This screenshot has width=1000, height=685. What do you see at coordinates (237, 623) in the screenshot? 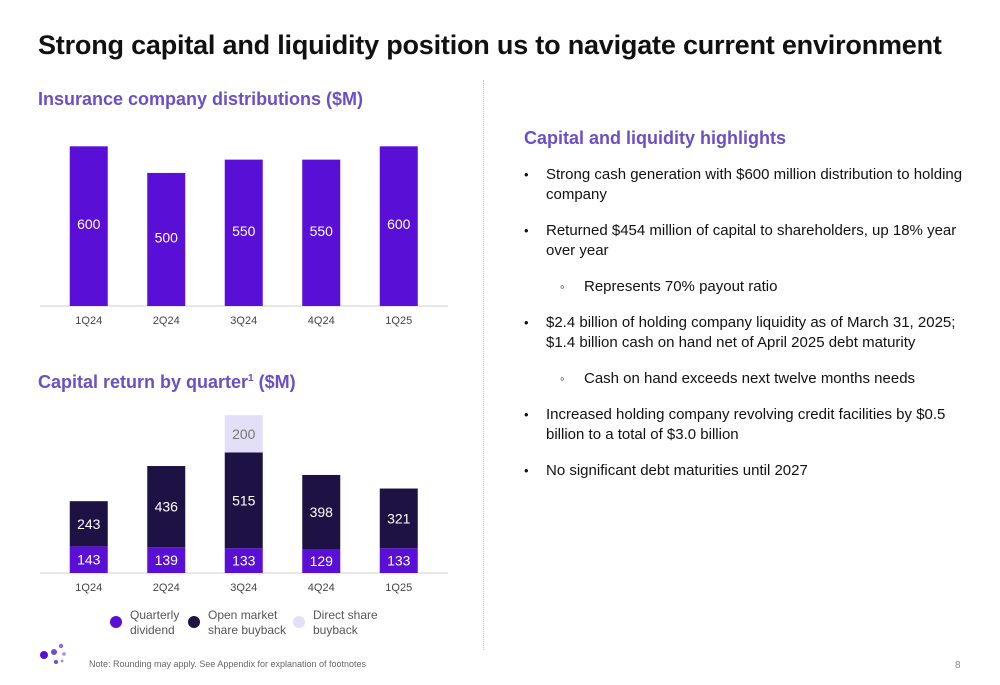
I see `legend-item-open-market-buyback: Open market share buyback` at bounding box center [237, 623].